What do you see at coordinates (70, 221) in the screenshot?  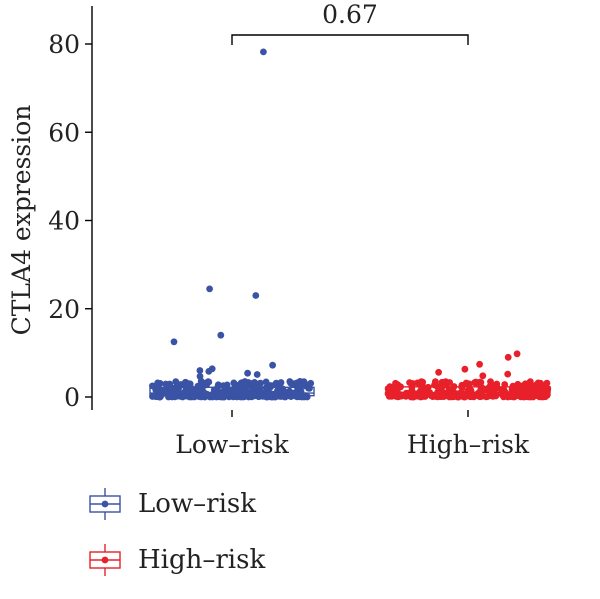 I see `y-ticks: 0 20 40 60 80` at bounding box center [70, 221].